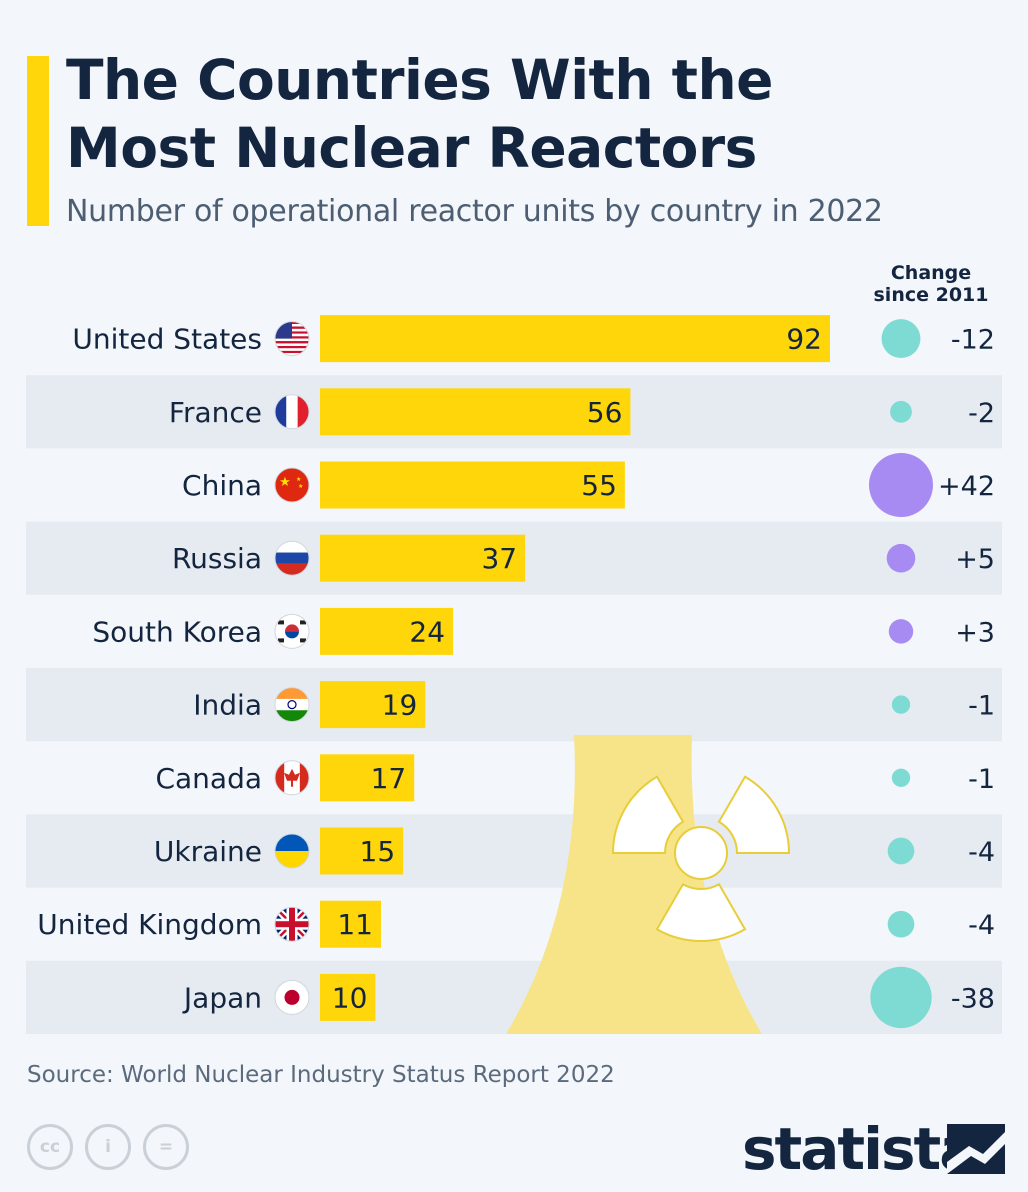  I want to click on row-france: France 56 -2, so click(582, 412).